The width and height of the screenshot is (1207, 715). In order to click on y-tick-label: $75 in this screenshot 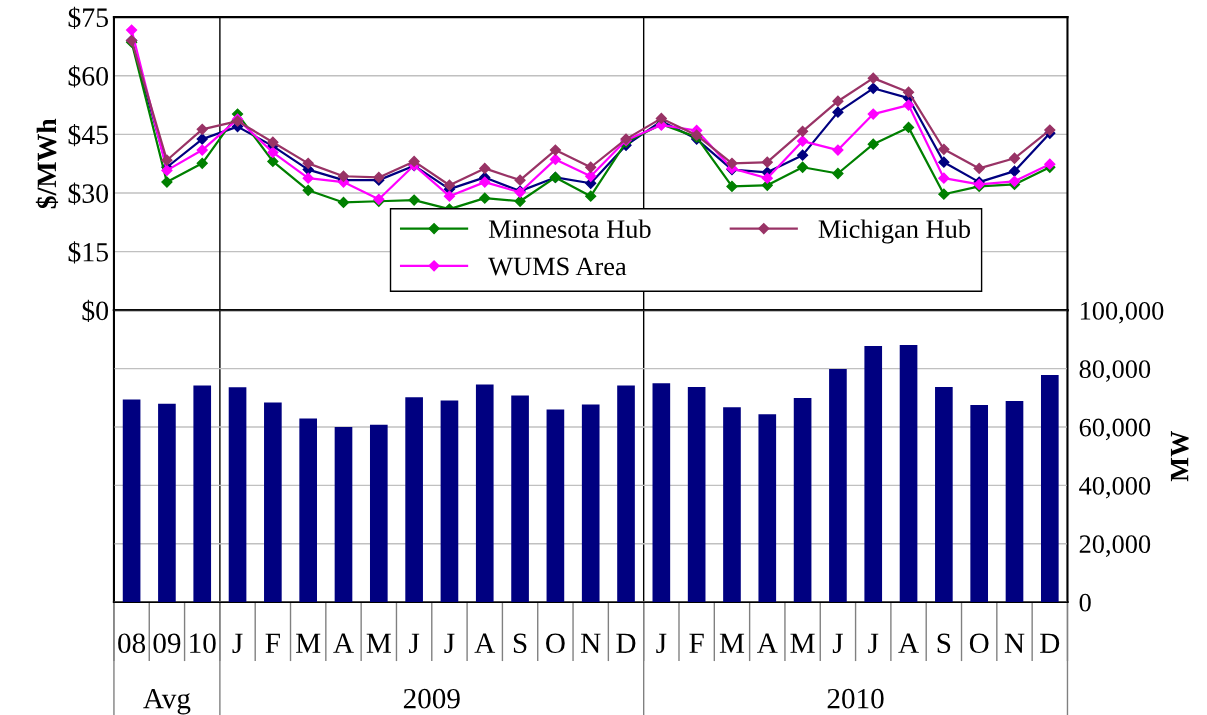, I will do `click(88, 17)`.